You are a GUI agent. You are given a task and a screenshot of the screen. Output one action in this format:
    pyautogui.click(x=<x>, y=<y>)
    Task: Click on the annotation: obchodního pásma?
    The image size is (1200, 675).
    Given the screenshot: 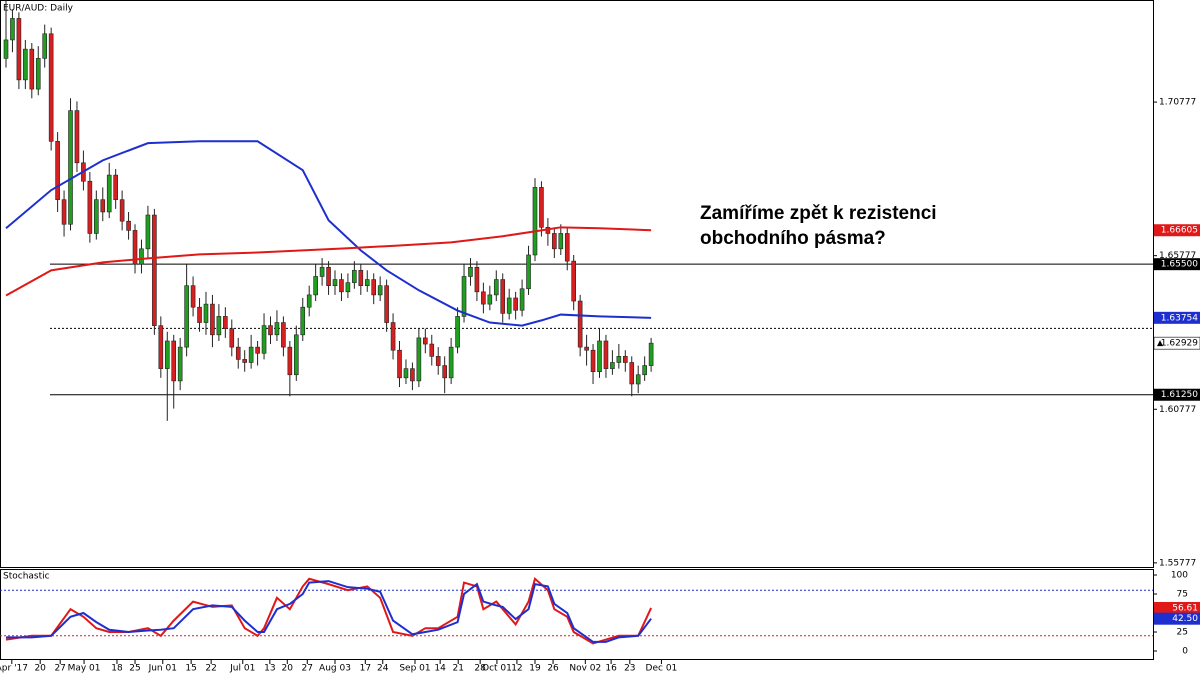 What is the action you would take?
    pyautogui.click(x=793, y=238)
    